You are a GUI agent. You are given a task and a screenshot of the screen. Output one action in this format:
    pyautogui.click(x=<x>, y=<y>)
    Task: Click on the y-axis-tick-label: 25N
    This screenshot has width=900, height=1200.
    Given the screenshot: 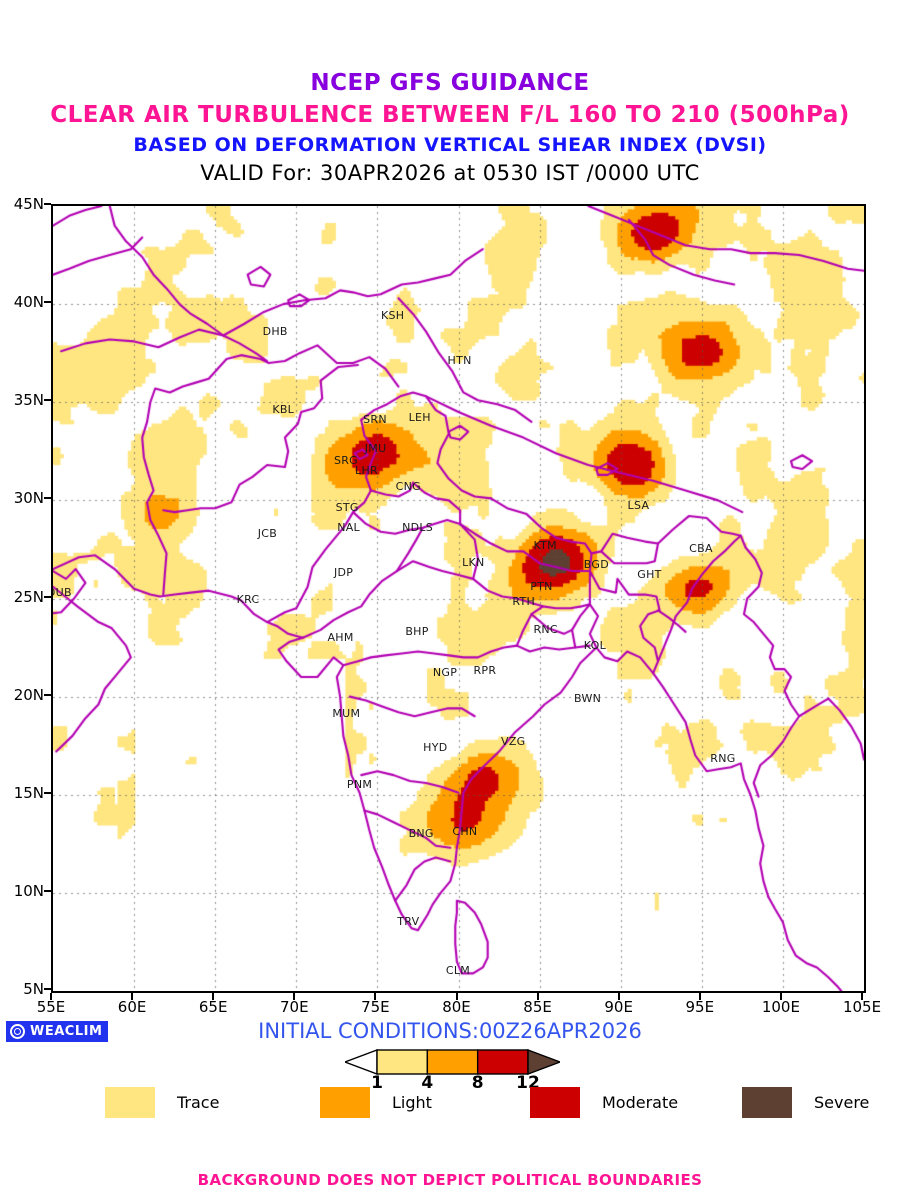 What is the action you would take?
    pyautogui.click(x=28, y=596)
    